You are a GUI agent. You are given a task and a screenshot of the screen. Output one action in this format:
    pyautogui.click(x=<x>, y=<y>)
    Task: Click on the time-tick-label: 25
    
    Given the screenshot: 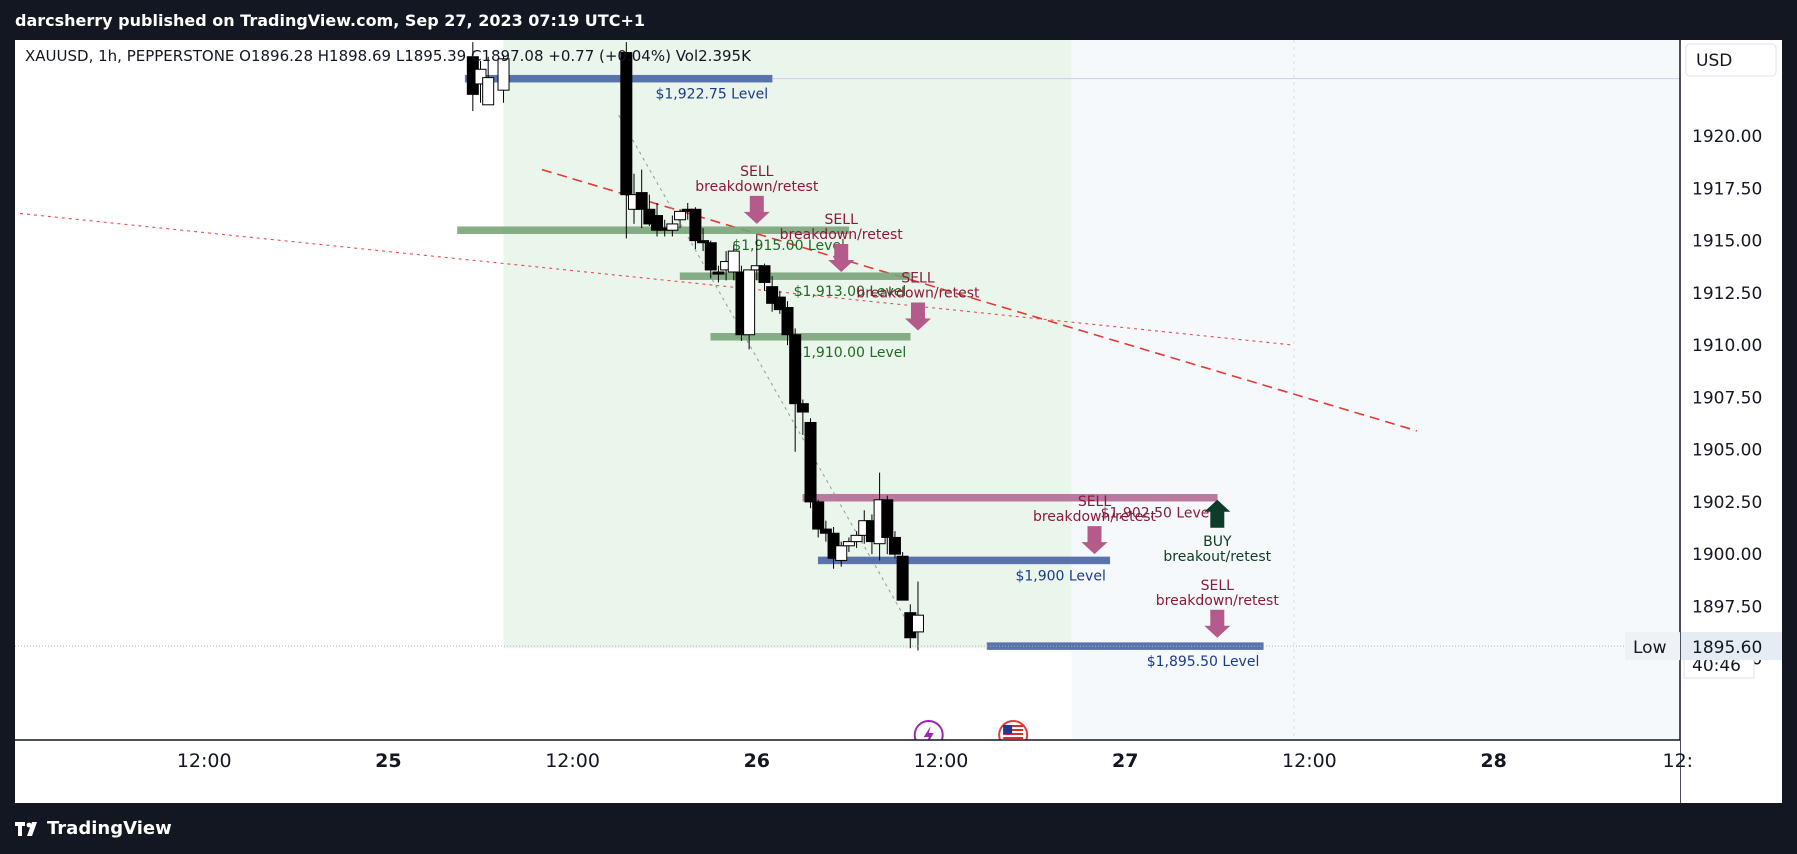 What is the action you would take?
    pyautogui.click(x=388, y=761)
    